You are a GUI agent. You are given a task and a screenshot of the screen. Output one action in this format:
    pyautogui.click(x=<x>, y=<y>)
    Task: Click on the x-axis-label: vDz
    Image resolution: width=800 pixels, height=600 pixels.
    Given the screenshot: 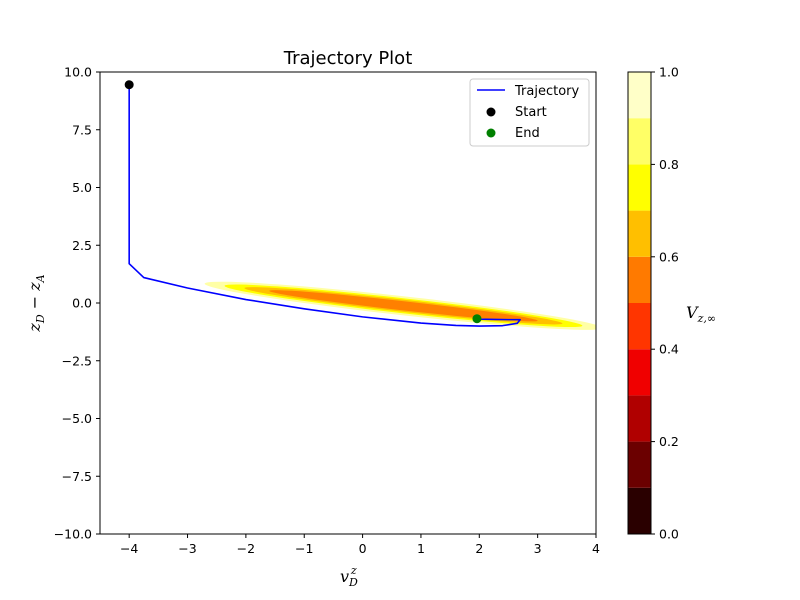 What is the action you would take?
    pyautogui.click(x=349, y=576)
    